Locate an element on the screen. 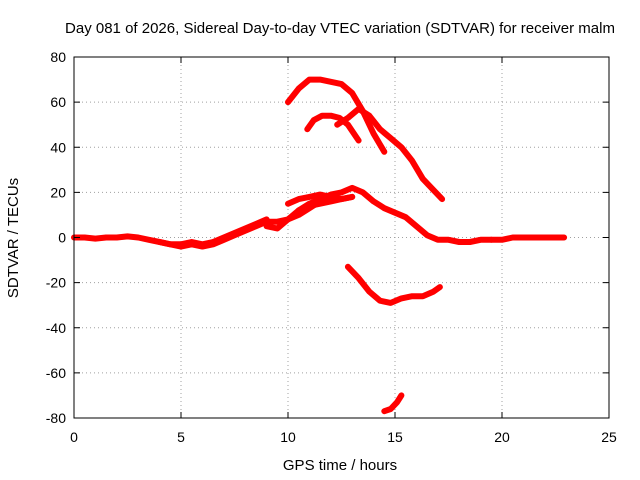  x-tick-label: 25 is located at coordinates (609, 437).